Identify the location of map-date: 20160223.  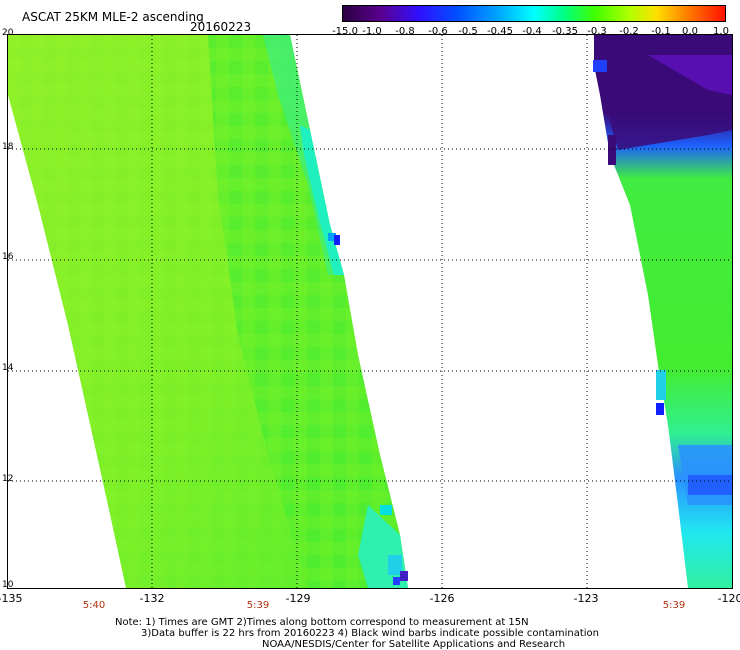
(221, 27).